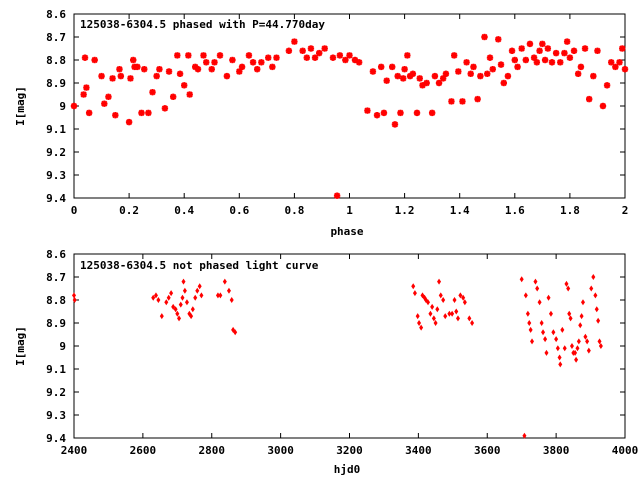 This screenshot has width=640, height=480. Describe the element at coordinates (56, 300) in the screenshot. I see `unphased-y-tick-label: 8.8` at that location.